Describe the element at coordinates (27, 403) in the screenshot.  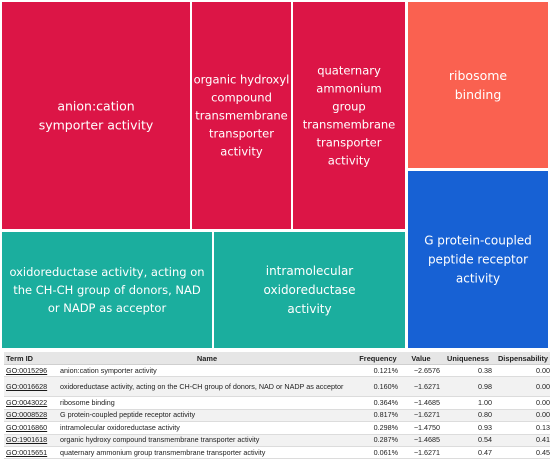
I see `term-id-link: GO:0043022` at that location.